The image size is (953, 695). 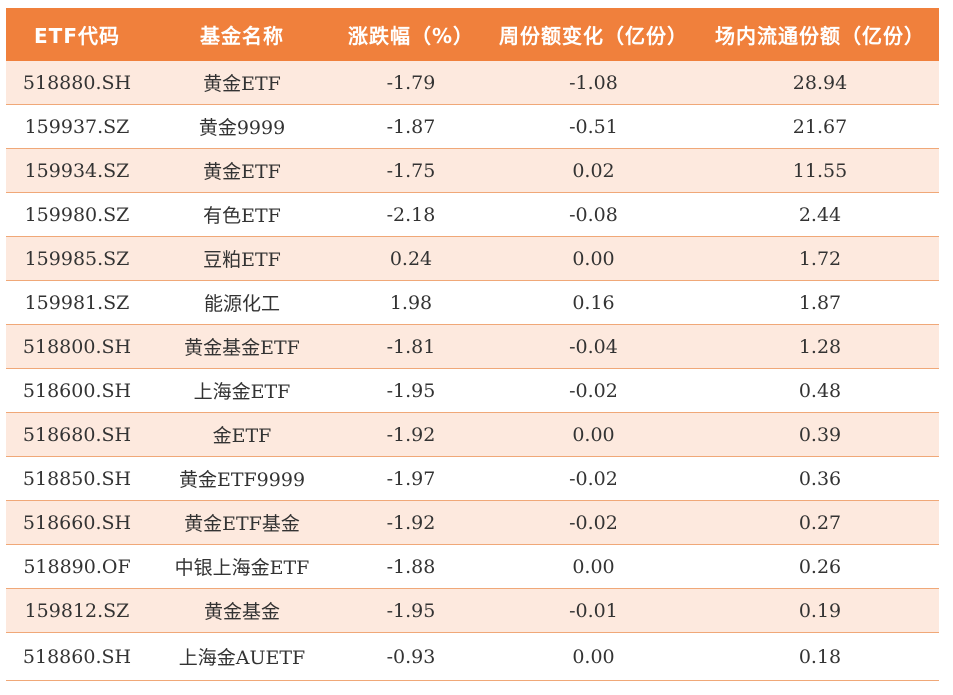 What do you see at coordinates (77, 390) in the screenshot?
I see `cell-etf-code: 518600.SH` at bounding box center [77, 390].